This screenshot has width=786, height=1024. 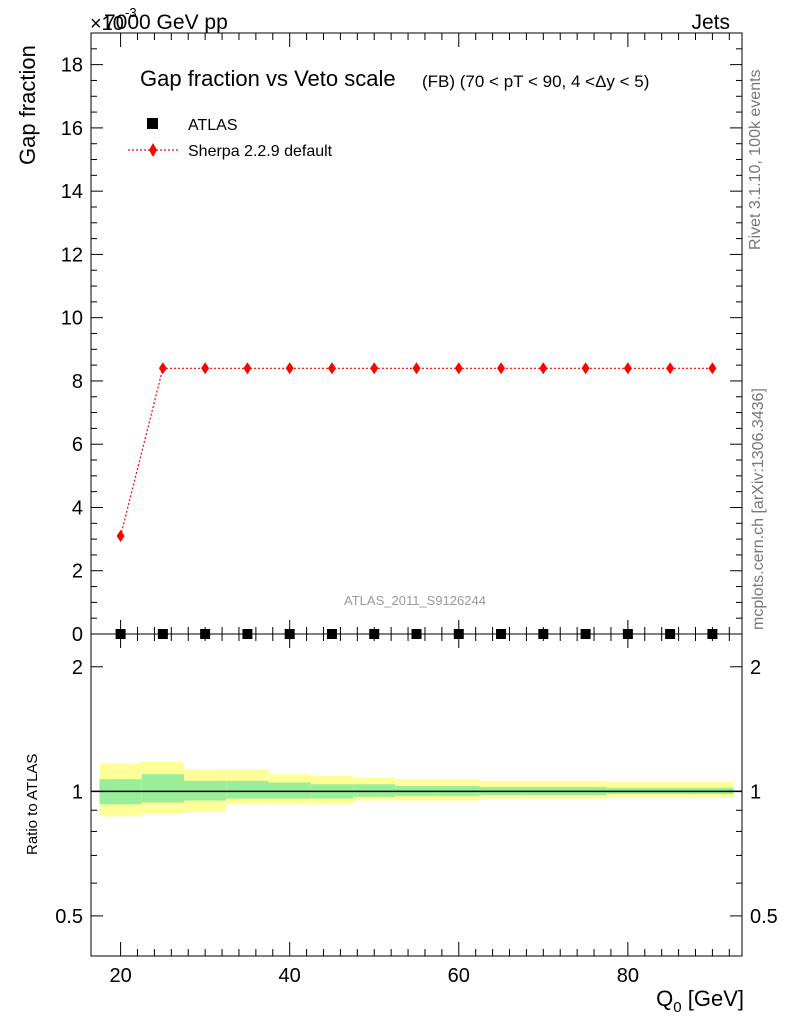 What do you see at coordinates (27, 105) in the screenshot?
I see `main-y-axis-label: Gap fraction` at bounding box center [27, 105].